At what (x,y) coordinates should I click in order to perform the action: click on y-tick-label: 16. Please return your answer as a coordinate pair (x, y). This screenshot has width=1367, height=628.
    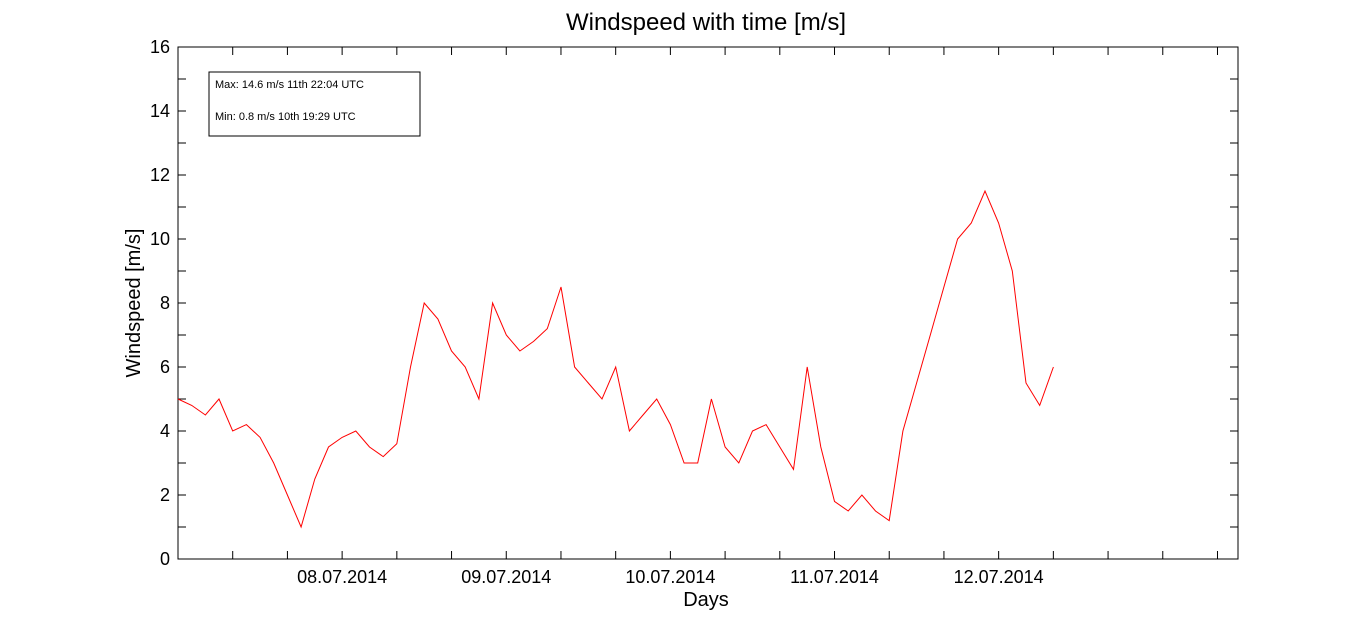
    Looking at the image, I should click on (160, 47).